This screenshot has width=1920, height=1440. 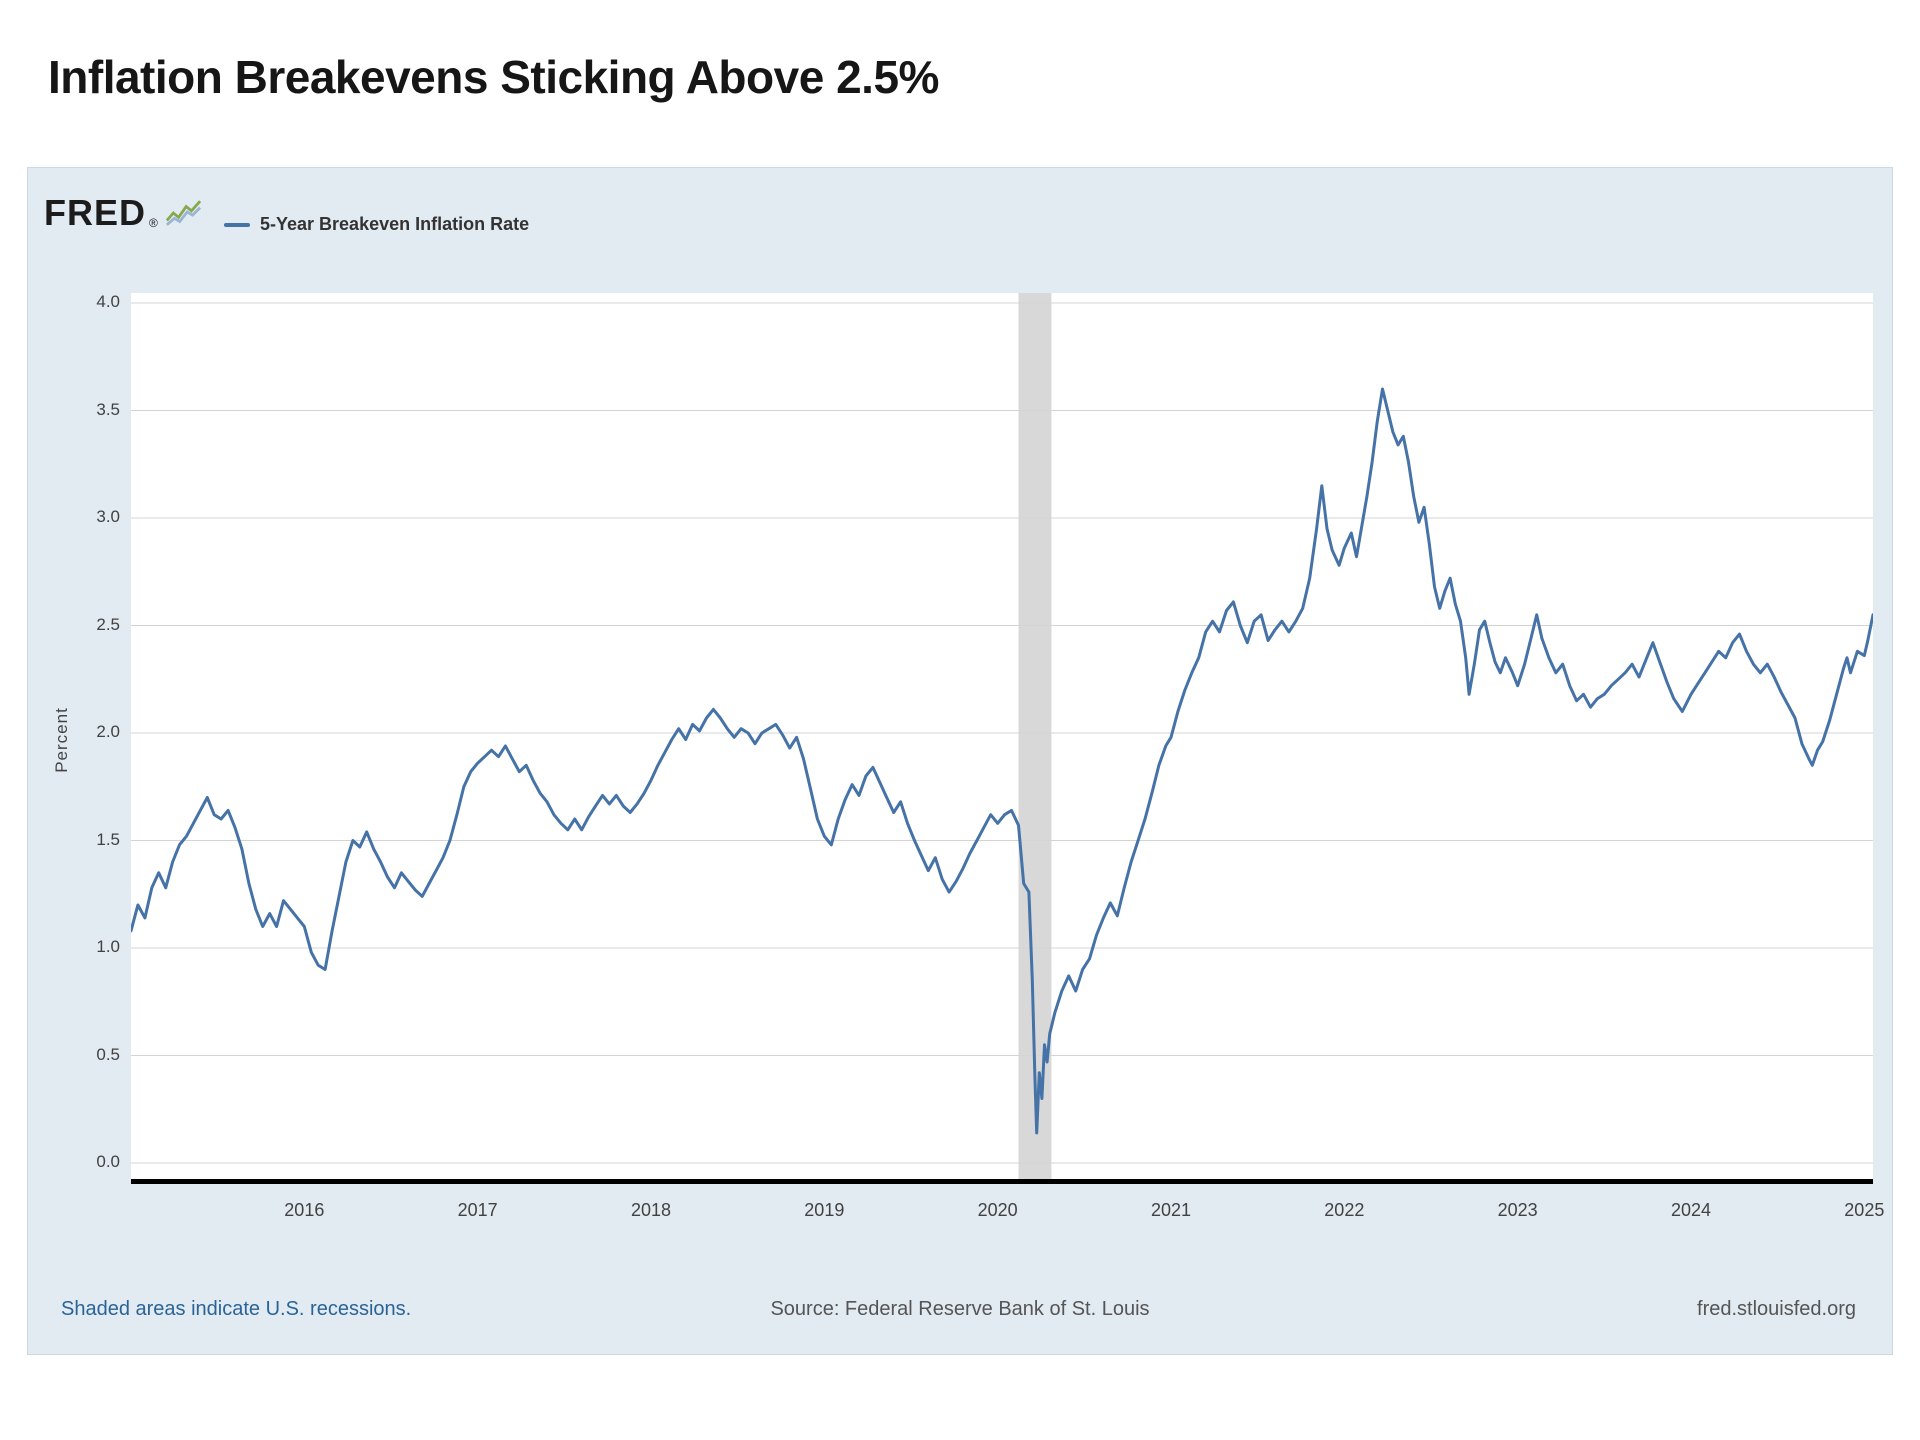 I want to click on recession-note-link: Shaded areas indicate U.S. recessions., so click(x=236, y=1309).